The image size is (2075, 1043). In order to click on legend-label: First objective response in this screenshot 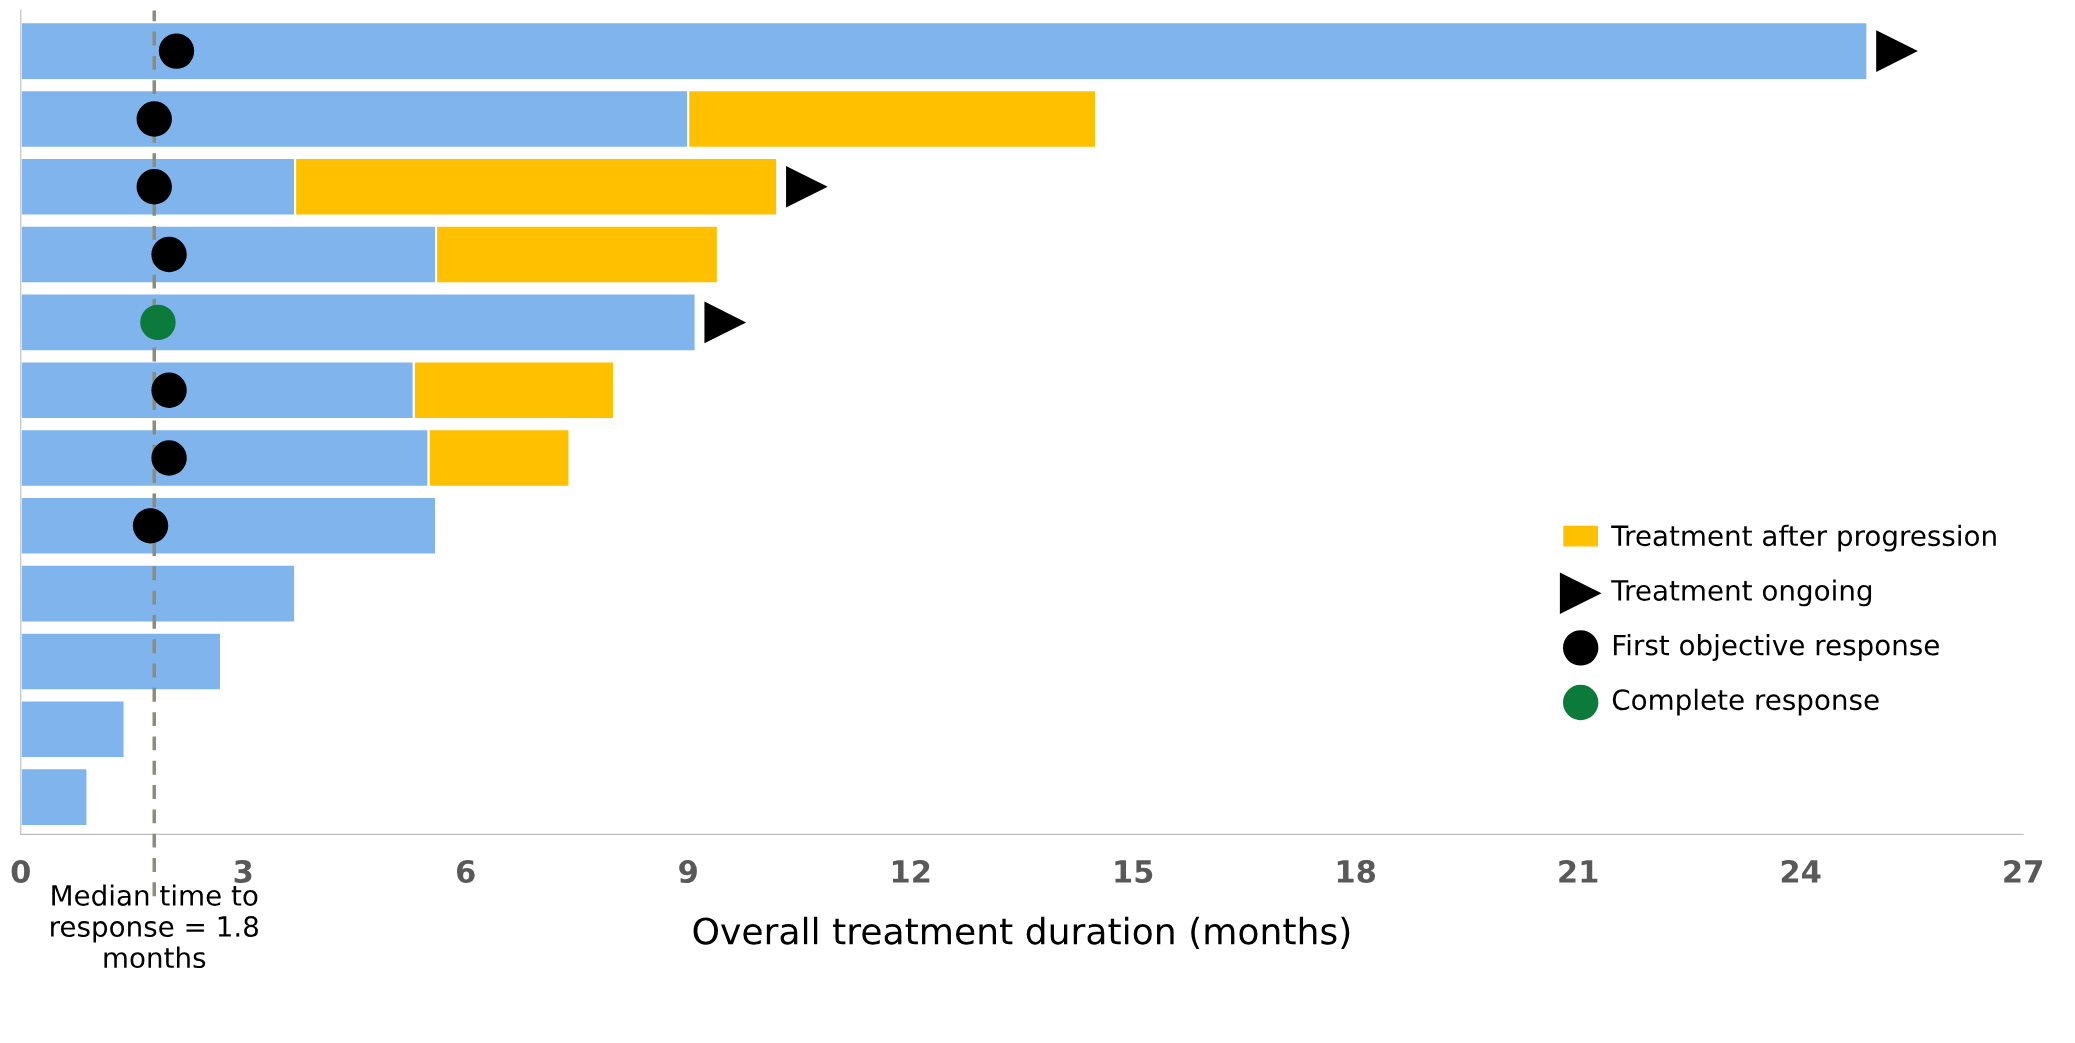, I will do `click(1776, 647)`.